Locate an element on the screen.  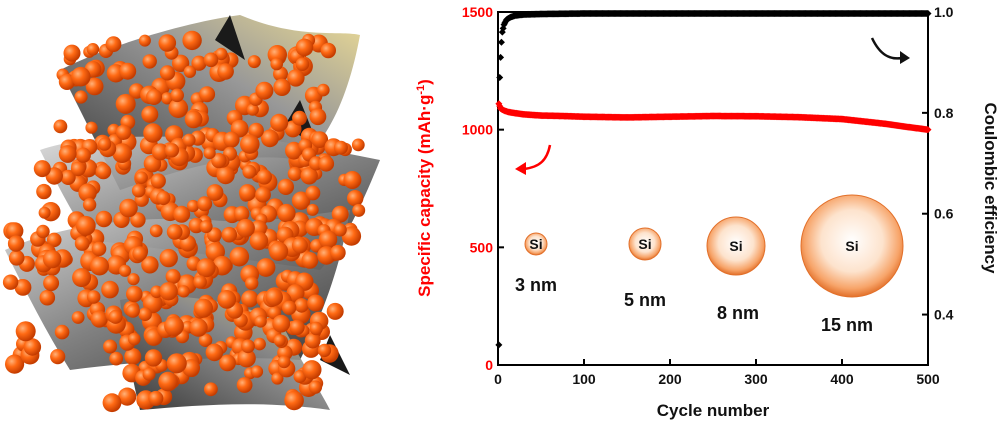
x-tick-label: 0 is located at coordinates (498, 379).